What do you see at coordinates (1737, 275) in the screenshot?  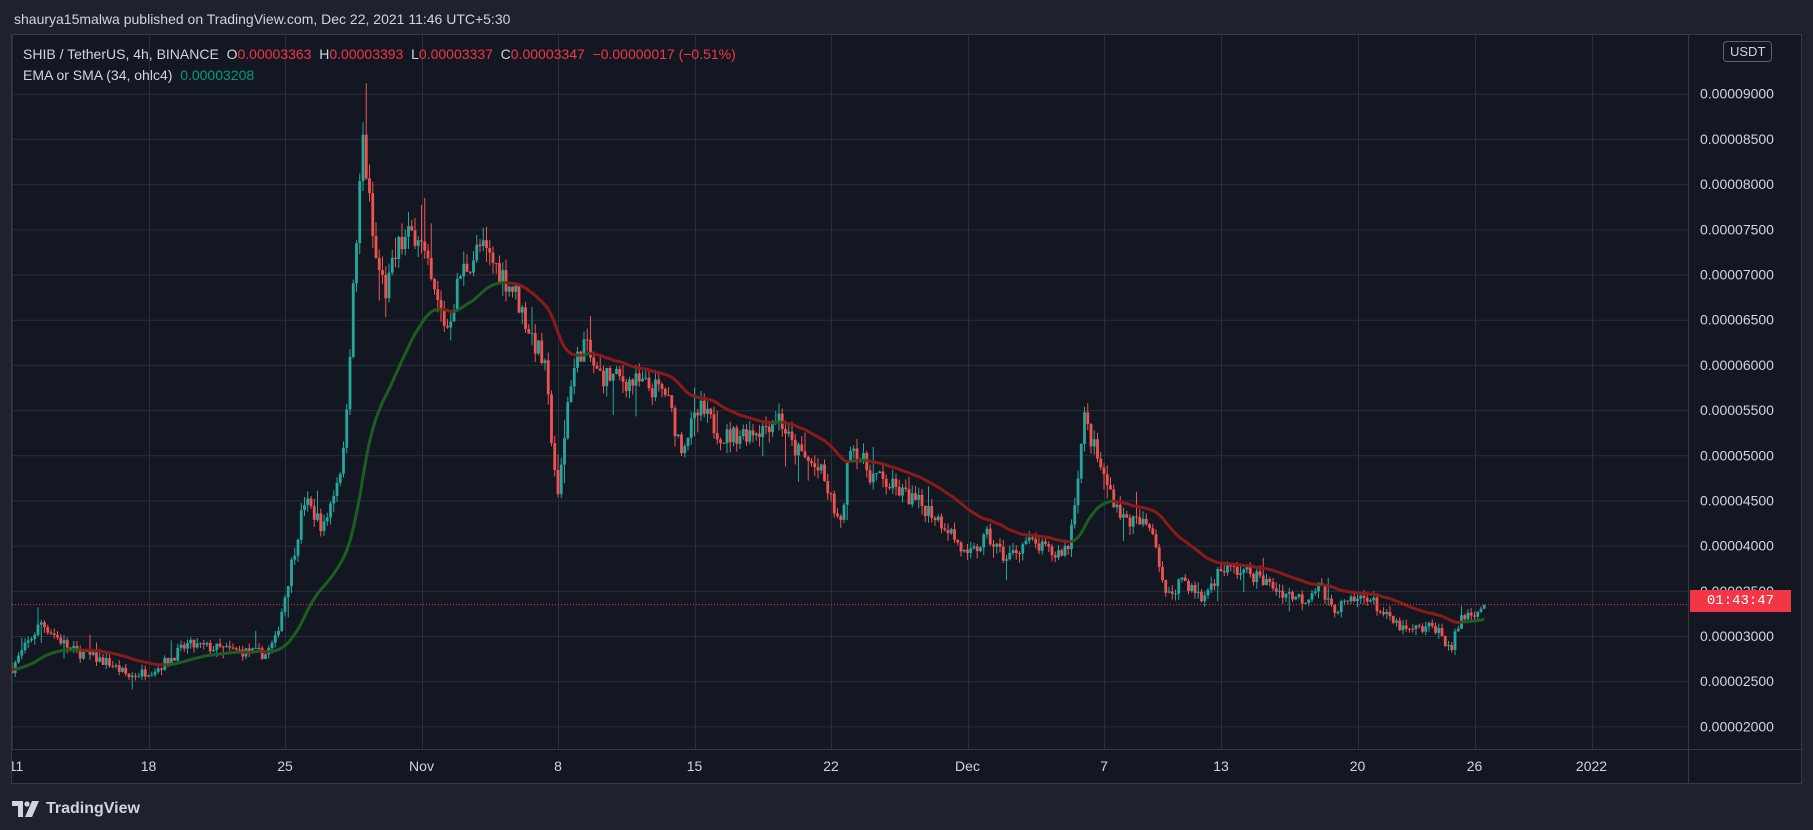 I see `price-tick-label: 0.00007000` at bounding box center [1737, 275].